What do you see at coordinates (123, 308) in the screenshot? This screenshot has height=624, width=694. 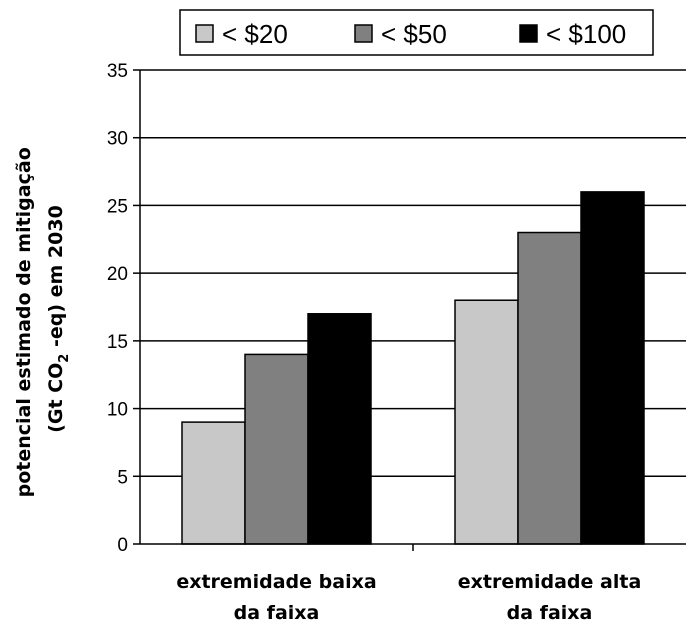 I see `y-axis-ticks: 0 5 10 15 20 25 30 35` at bounding box center [123, 308].